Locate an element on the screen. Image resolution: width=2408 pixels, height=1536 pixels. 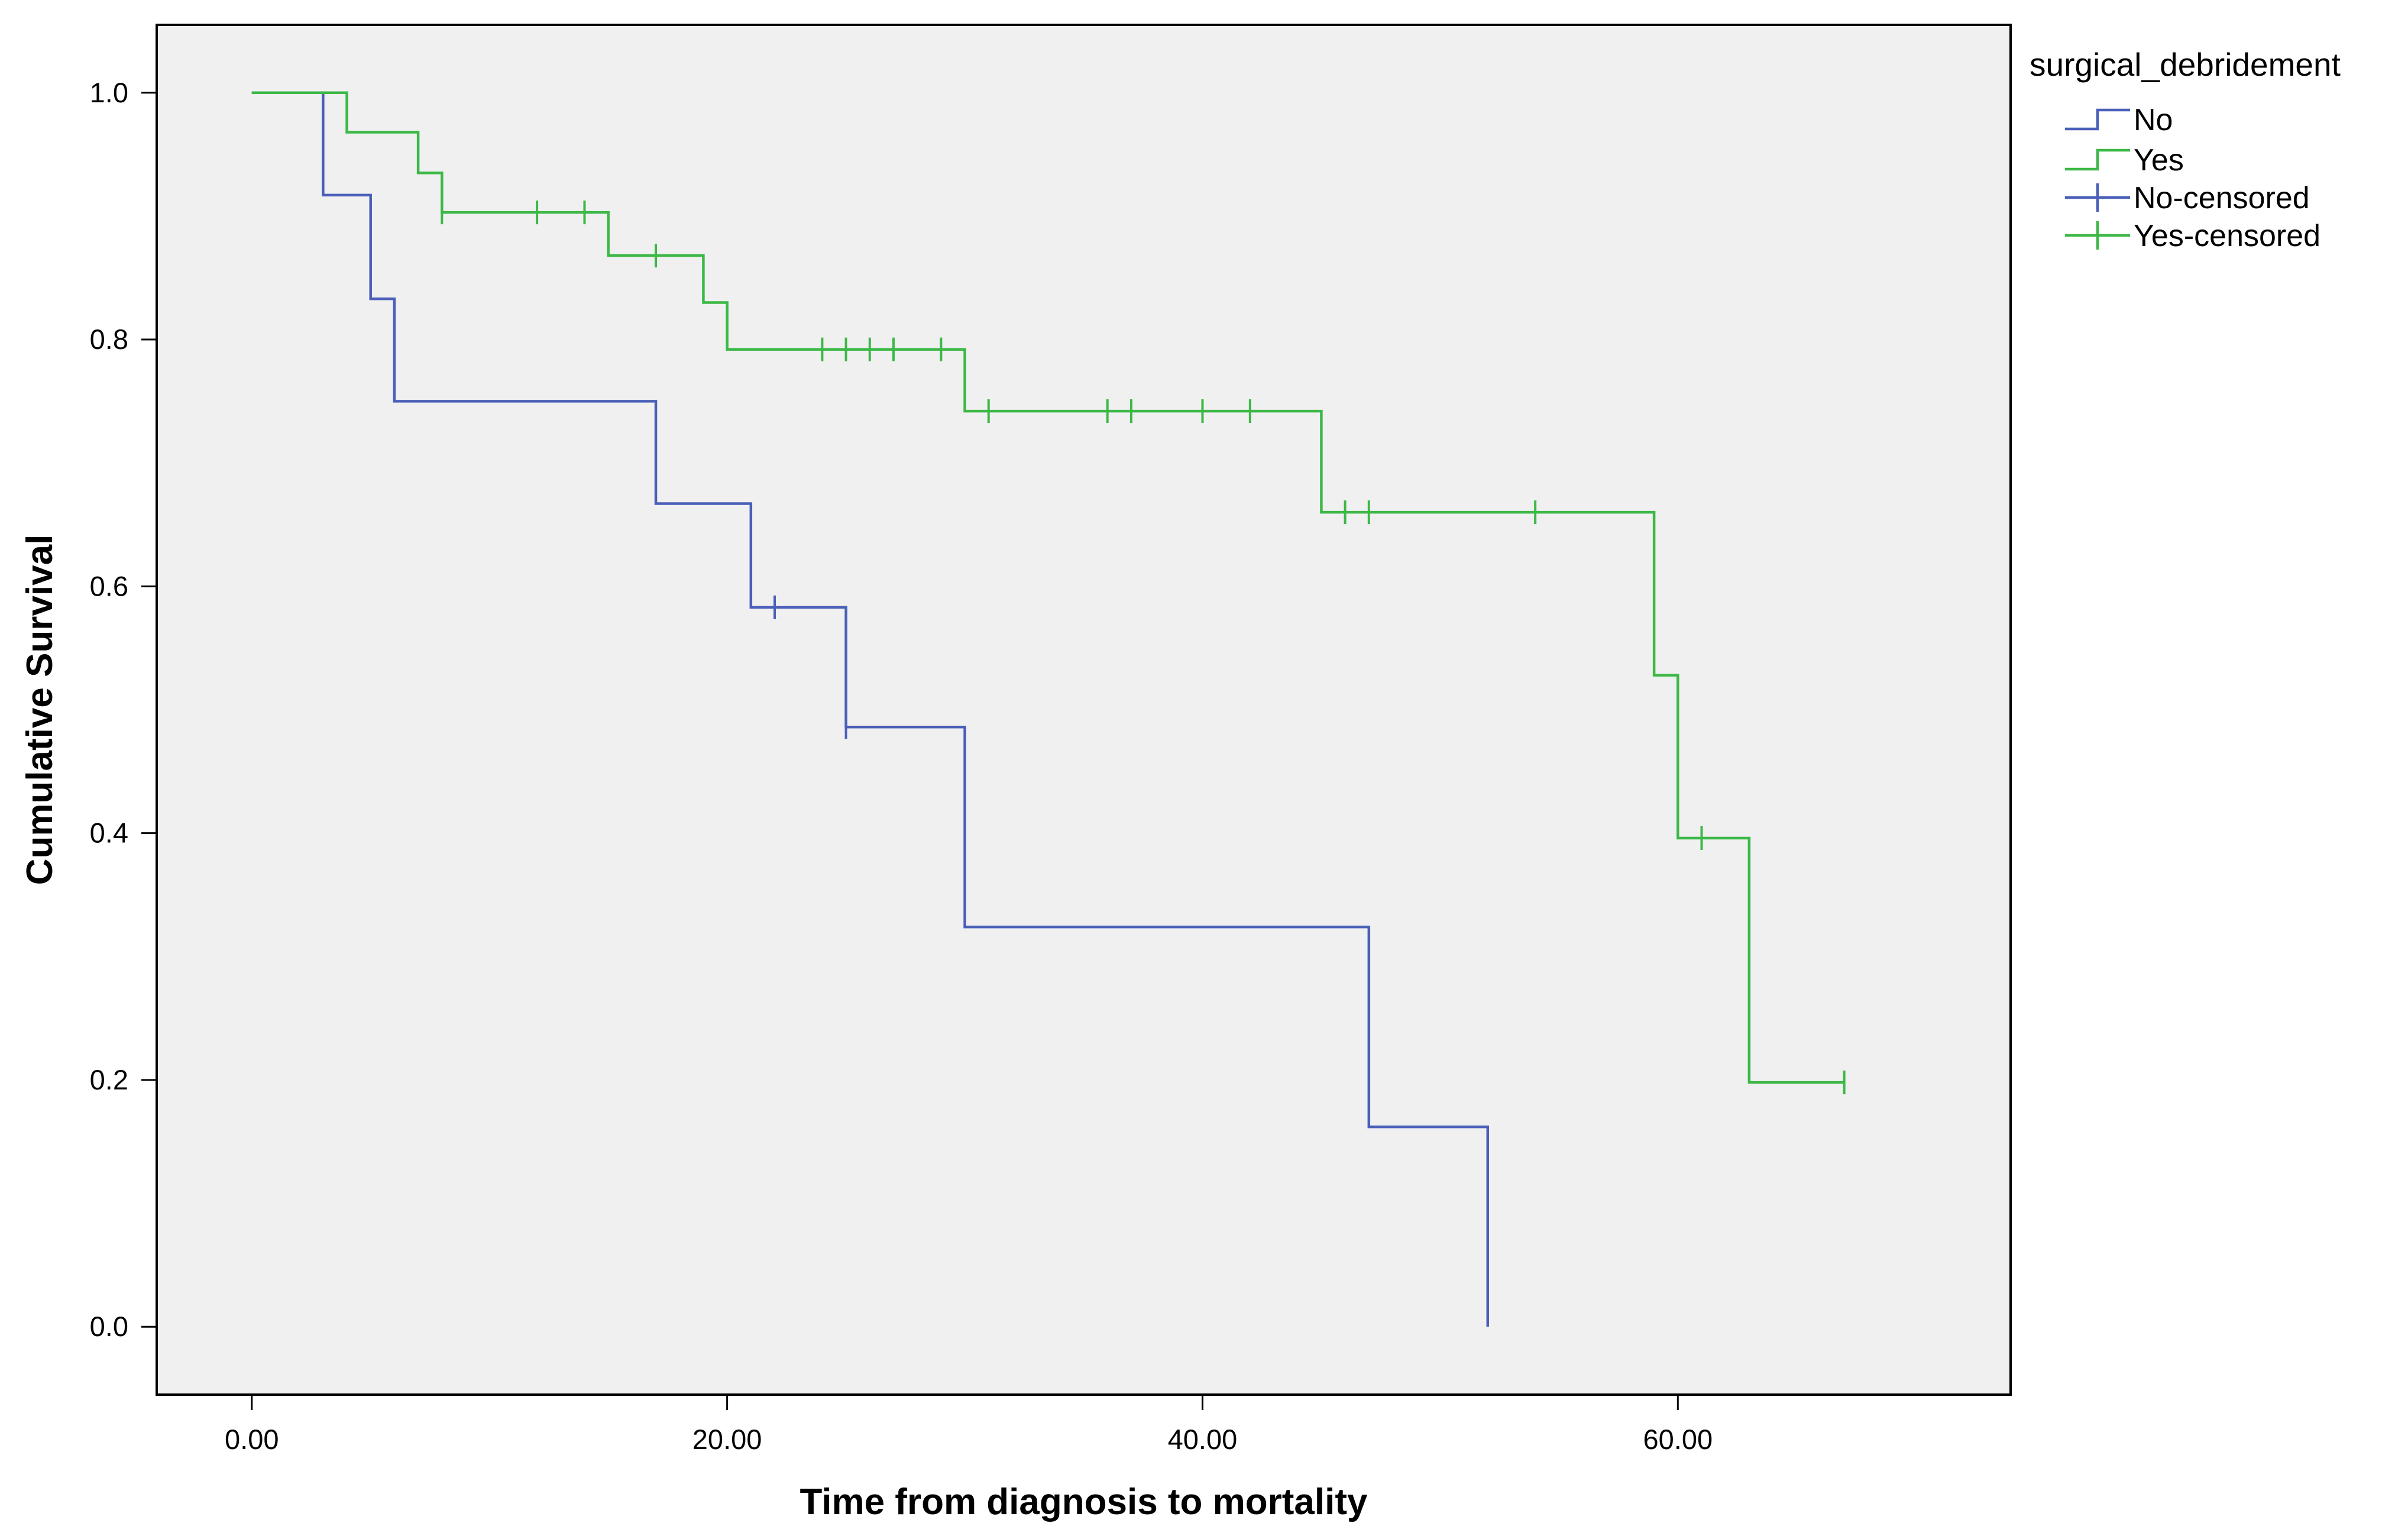
legend-label: Yes-censored is located at coordinates (2227, 236).